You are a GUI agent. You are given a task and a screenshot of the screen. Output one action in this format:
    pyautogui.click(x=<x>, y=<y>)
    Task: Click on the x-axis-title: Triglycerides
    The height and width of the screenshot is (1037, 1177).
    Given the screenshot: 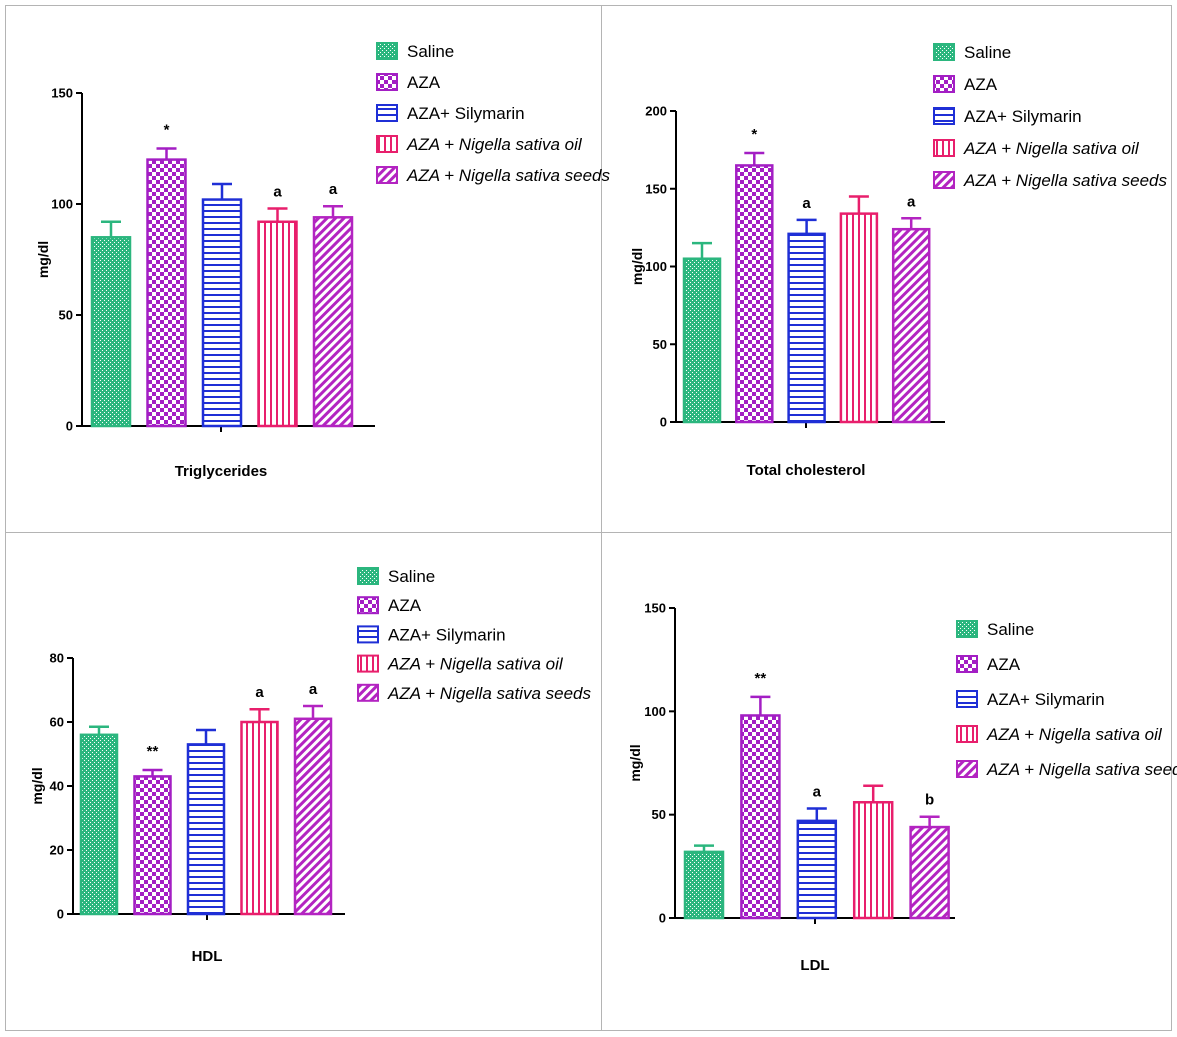 What is the action you would take?
    pyautogui.click(x=221, y=471)
    